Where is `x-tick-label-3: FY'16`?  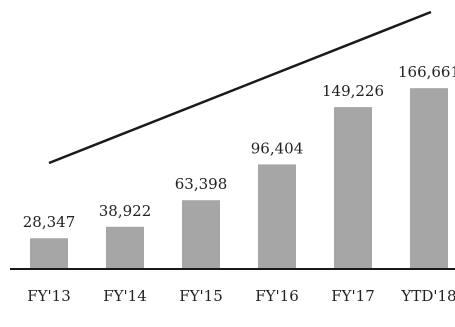
x-tick-label-3: FY'16 is located at coordinates (277, 296).